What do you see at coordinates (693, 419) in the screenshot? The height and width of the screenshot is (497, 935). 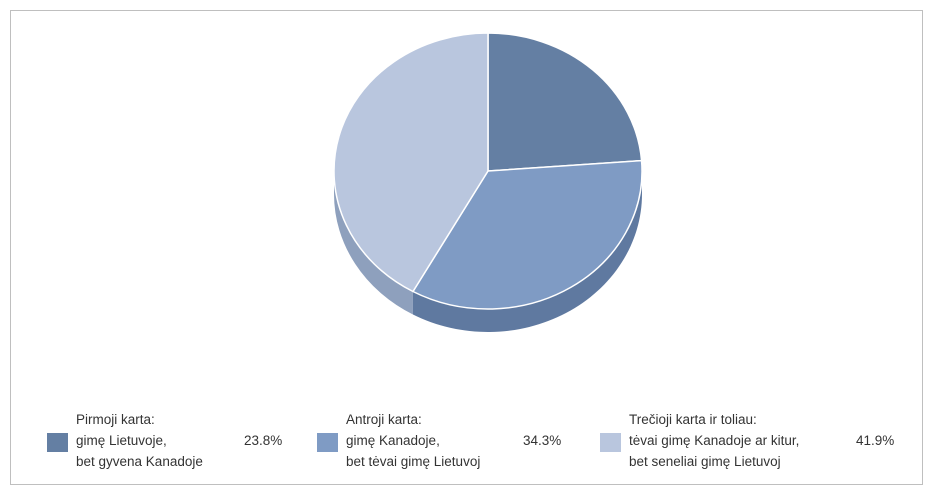 I see `legend-label-line-1: Trečioji karta ir toliau:` at bounding box center [693, 419].